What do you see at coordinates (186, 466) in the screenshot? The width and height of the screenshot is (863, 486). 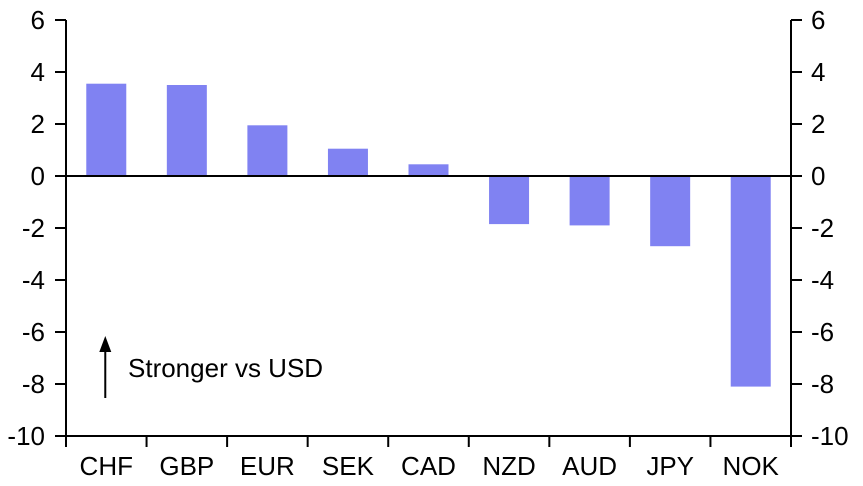 I see `x-category-label-GBP: GBP` at bounding box center [186, 466].